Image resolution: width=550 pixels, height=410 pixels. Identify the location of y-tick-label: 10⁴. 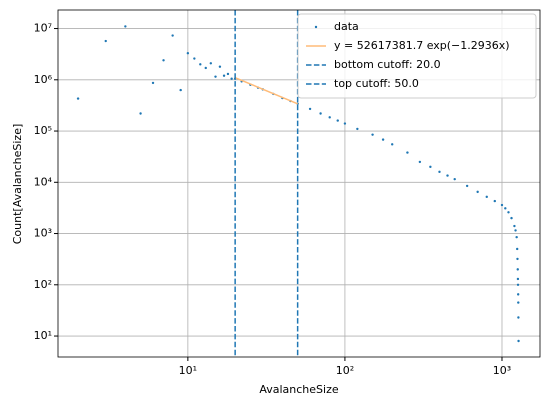
(43, 181).